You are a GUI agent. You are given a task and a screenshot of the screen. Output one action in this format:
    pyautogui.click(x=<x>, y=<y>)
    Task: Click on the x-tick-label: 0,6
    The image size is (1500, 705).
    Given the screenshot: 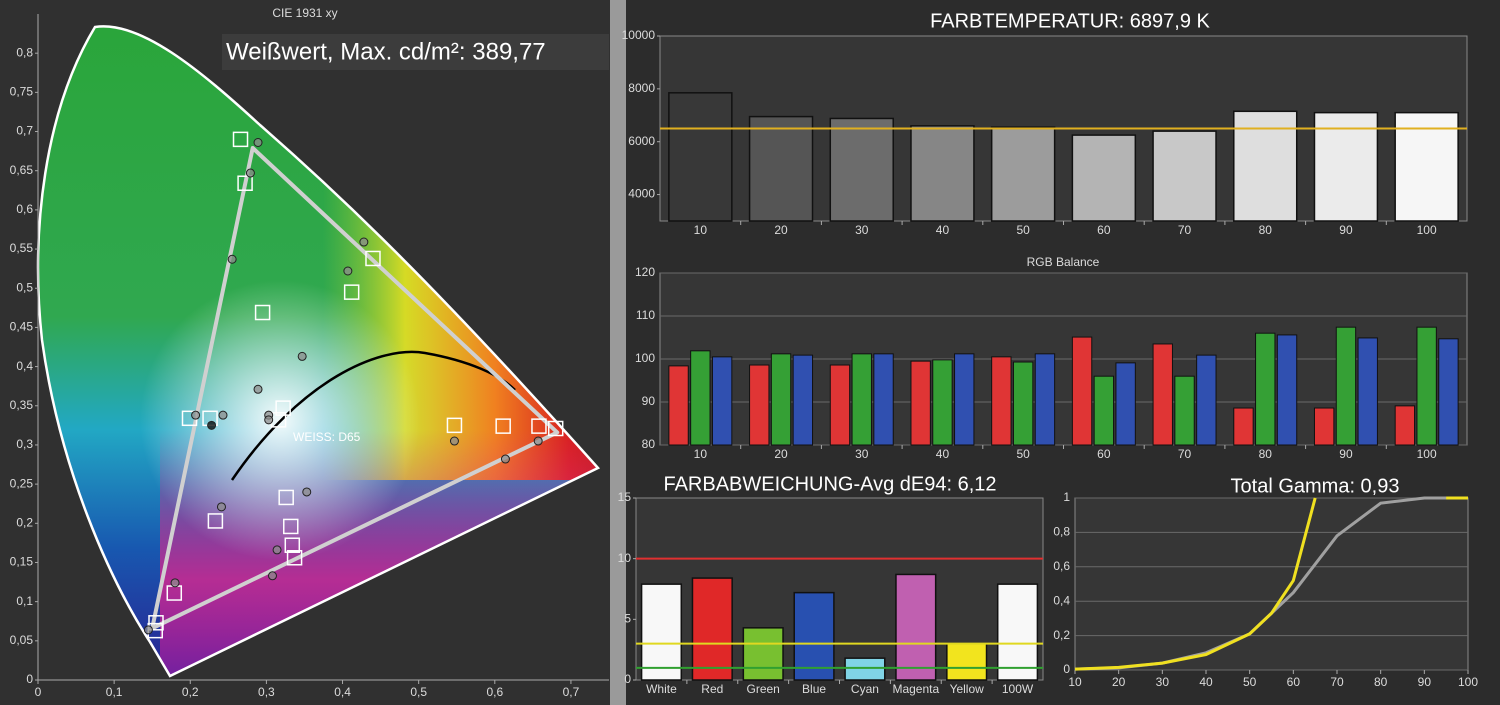 What is the action you would take?
    pyautogui.click(x=494, y=692)
    